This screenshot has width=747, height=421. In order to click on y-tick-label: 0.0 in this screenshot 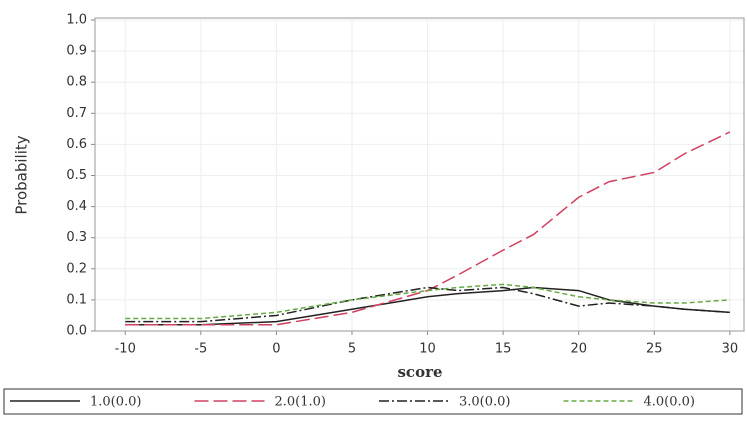, I will do `click(76, 331)`.